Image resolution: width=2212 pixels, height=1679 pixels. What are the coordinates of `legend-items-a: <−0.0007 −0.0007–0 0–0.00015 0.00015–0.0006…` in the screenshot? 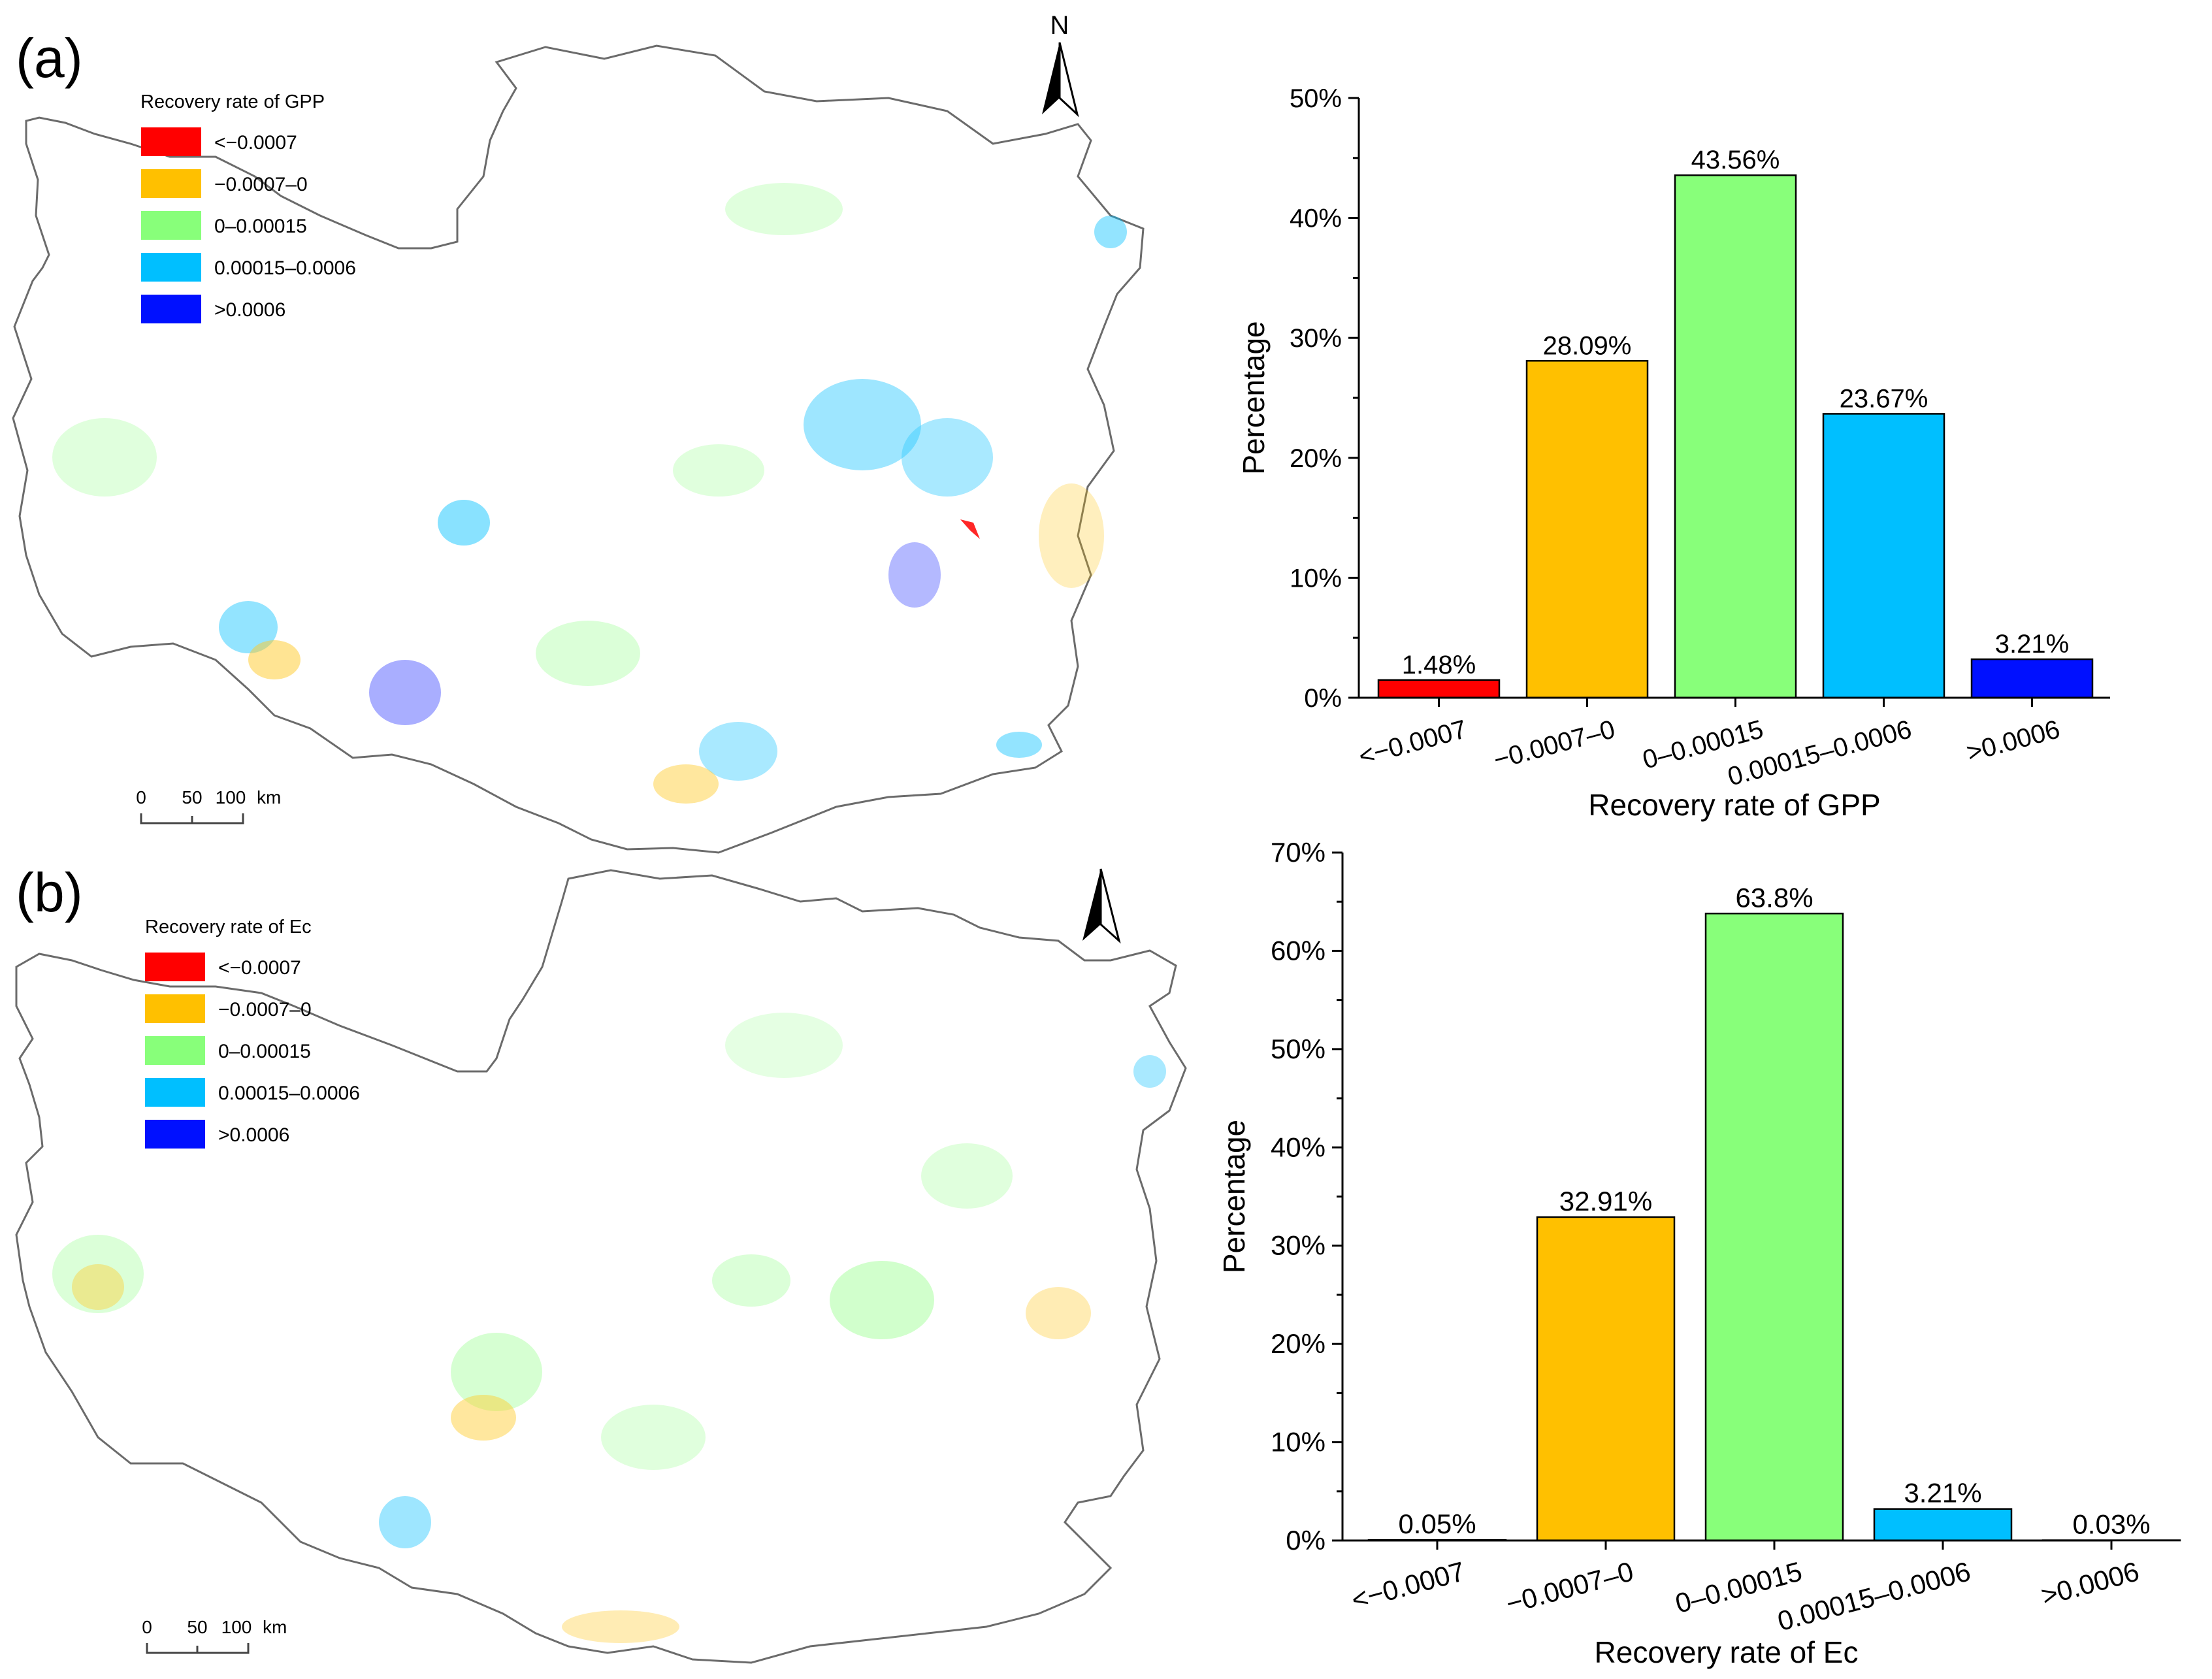 It's located at (249, 225).